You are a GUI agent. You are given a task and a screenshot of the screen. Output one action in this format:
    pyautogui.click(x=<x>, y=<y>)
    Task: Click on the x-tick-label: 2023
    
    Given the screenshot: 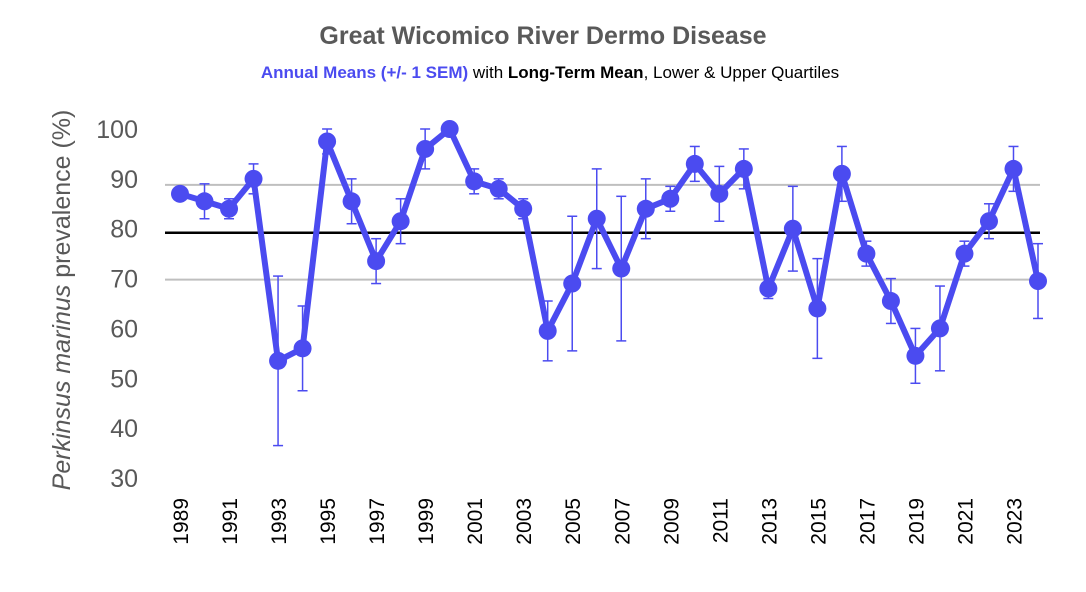 What is the action you would take?
    pyautogui.click(x=1014, y=521)
    